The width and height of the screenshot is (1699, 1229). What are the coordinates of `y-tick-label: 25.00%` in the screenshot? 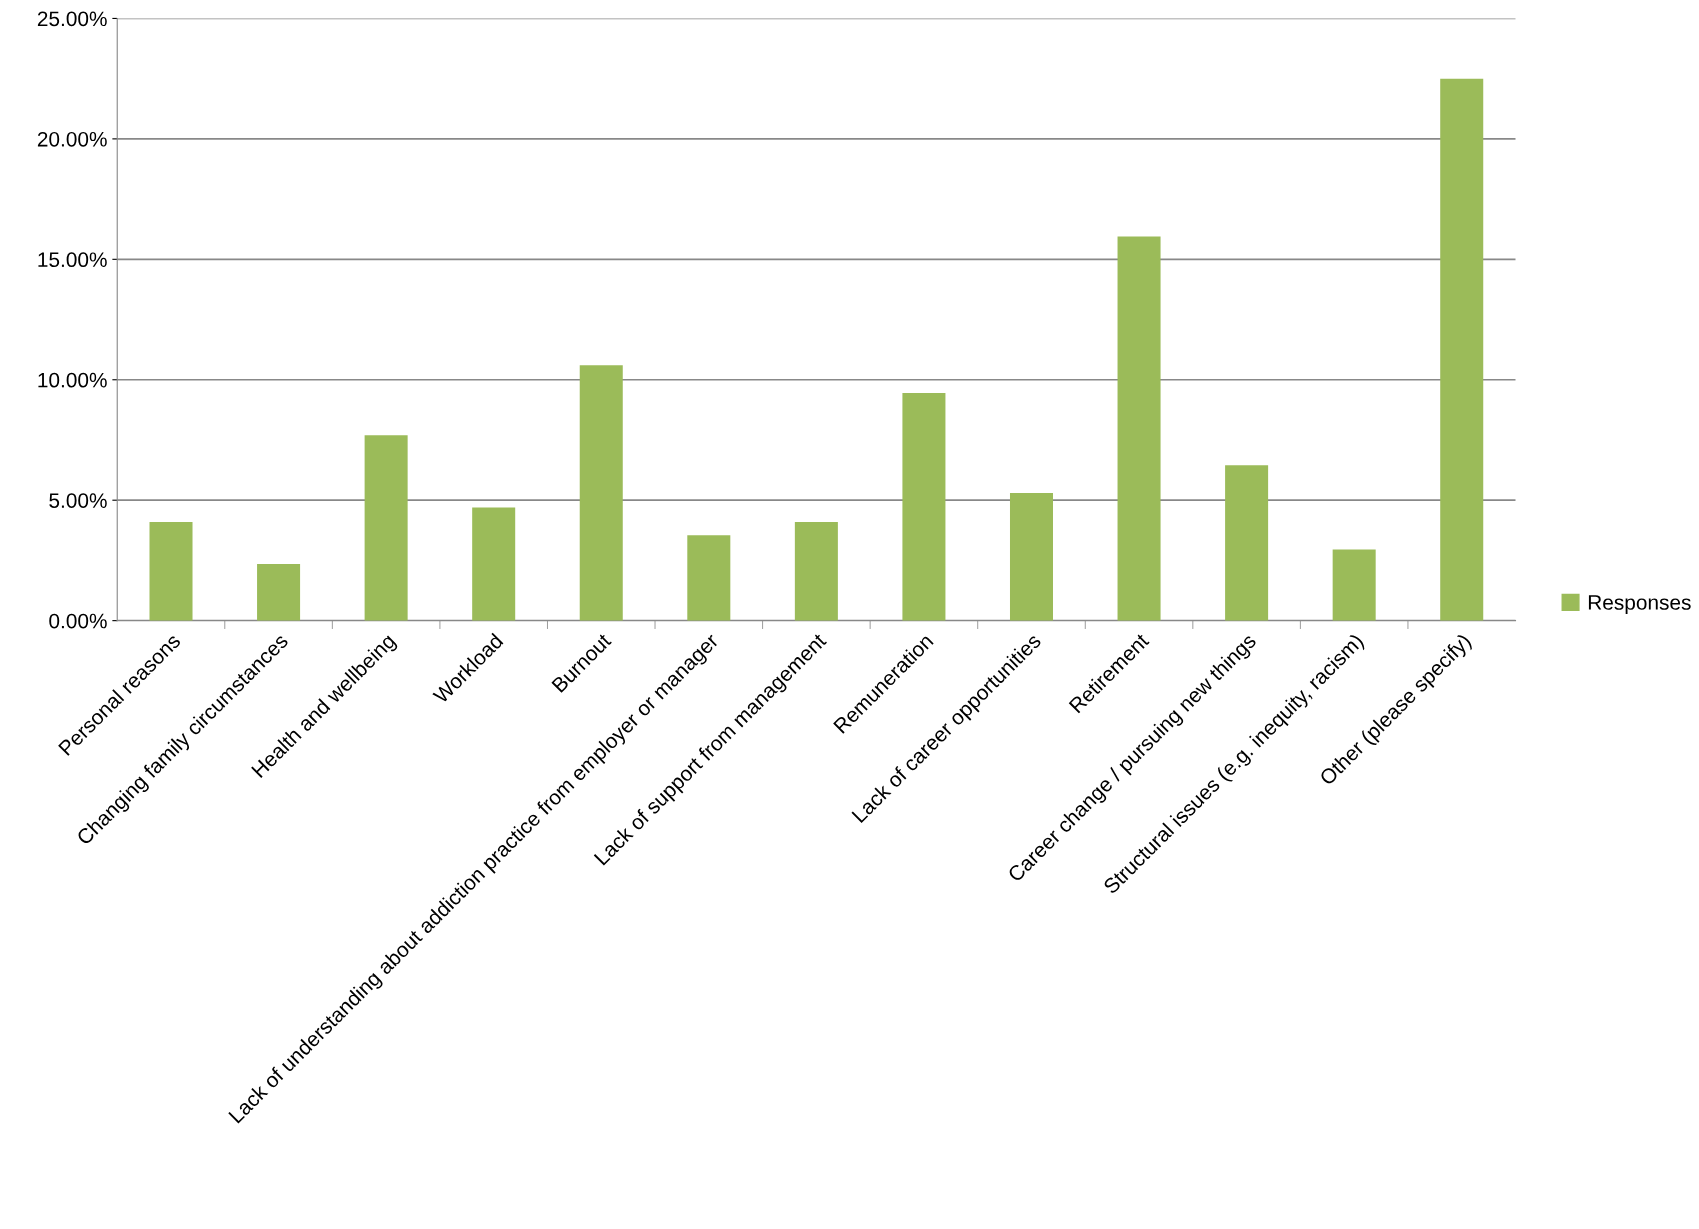 It's located at (72, 19).